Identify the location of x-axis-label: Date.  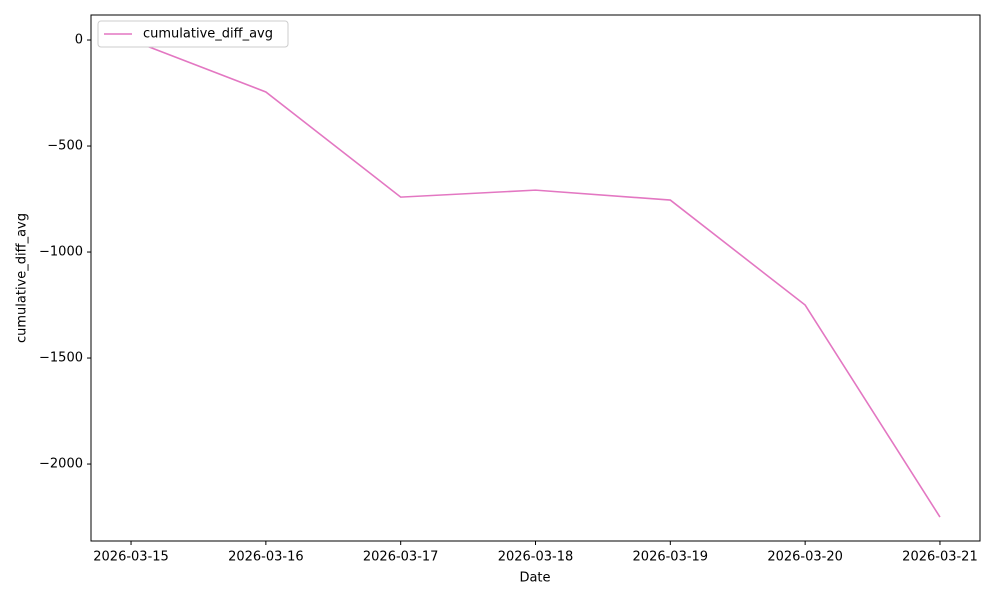
(534, 578).